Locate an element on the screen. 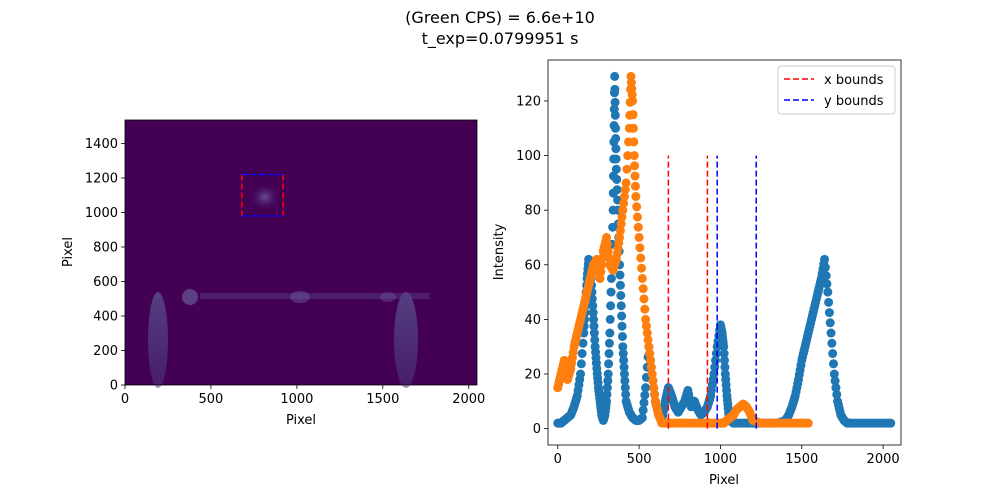  image-y-tick-label: 0 is located at coordinates (114, 386).